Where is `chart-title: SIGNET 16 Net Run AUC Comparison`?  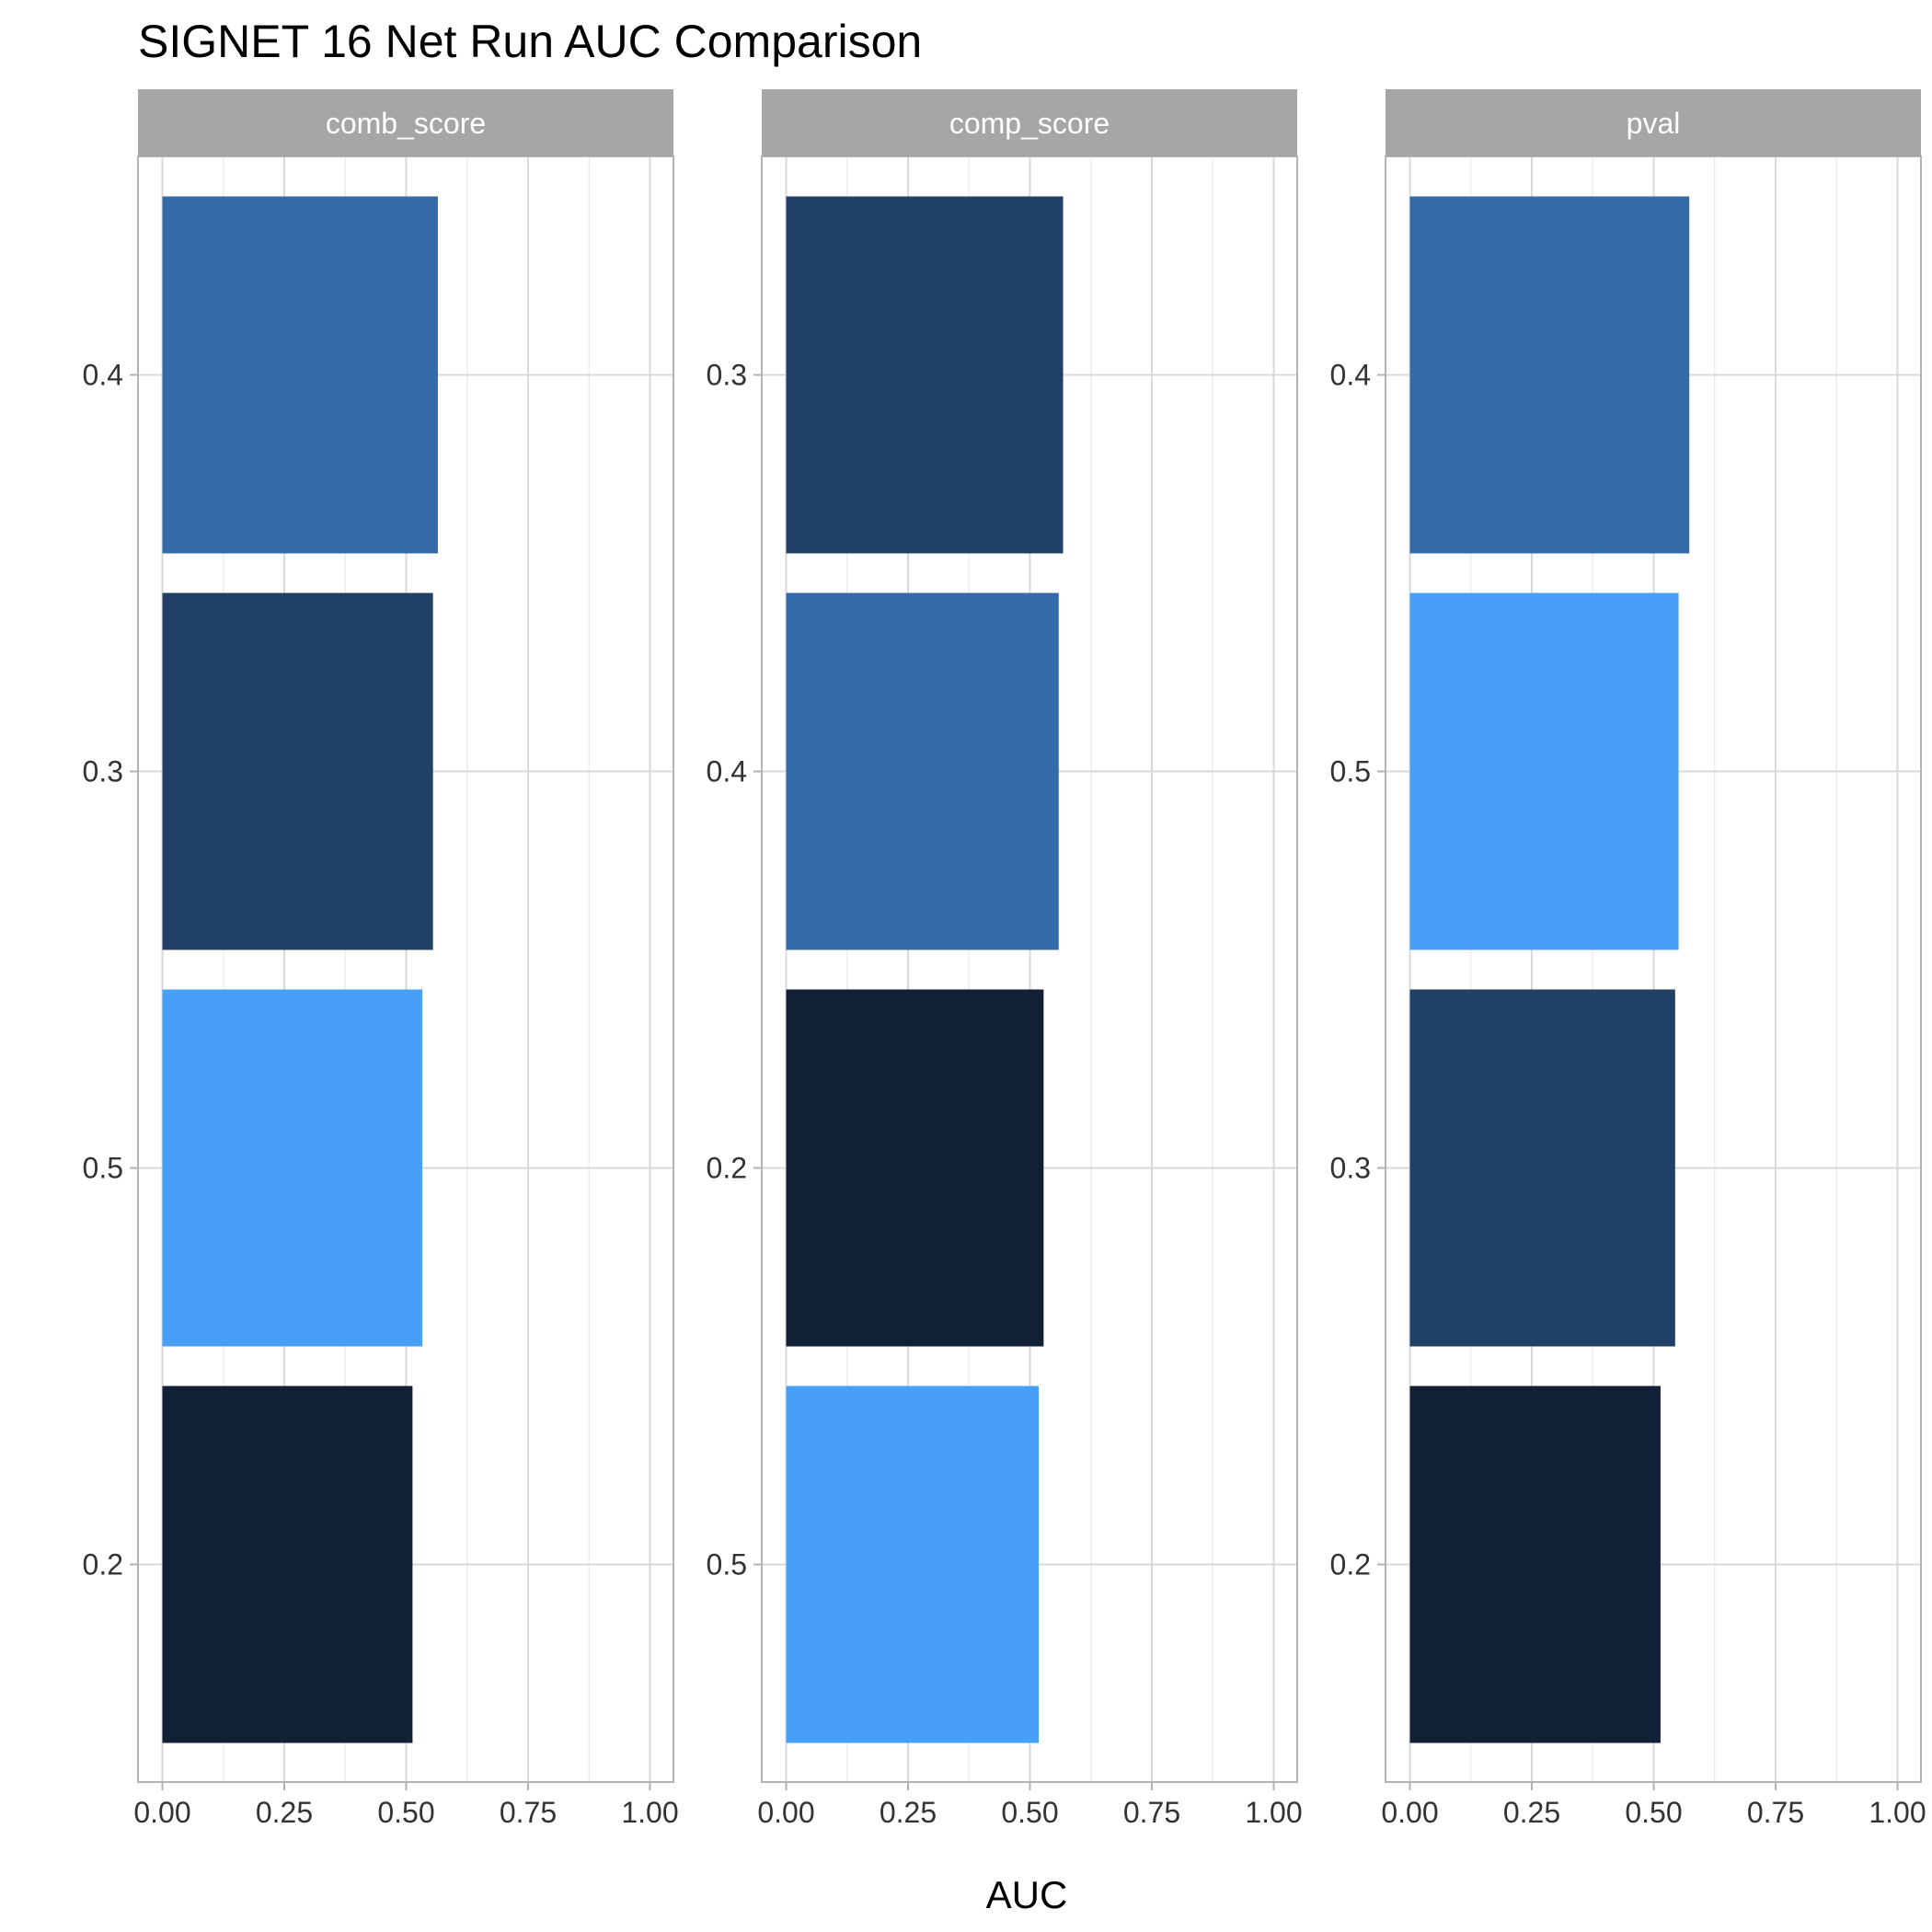 chart-title: SIGNET 16 Net Run AUC Comparison is located at coordinates (530, 41).